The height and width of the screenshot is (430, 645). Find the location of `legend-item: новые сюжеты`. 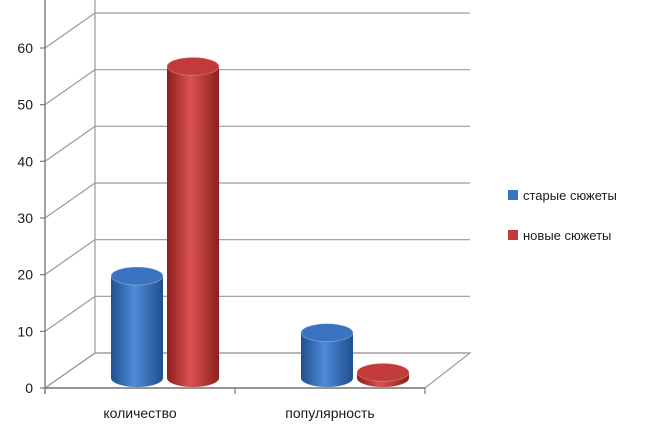

legend-item: новые сюжеты is located at coordinates (559, 235).